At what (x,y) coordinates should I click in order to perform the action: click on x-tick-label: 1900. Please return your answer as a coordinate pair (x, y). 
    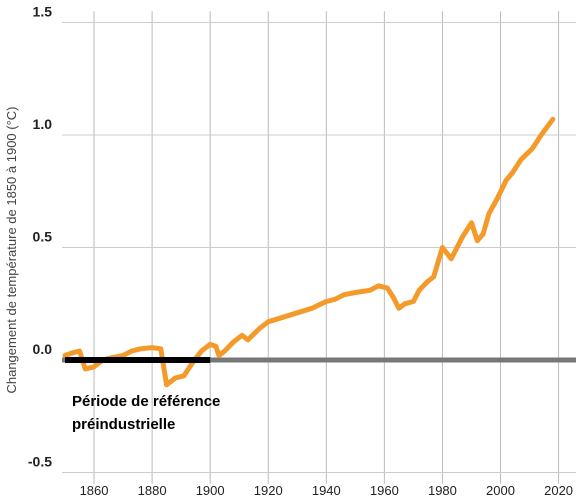
    Looking at the image, I should click on (210, 490).